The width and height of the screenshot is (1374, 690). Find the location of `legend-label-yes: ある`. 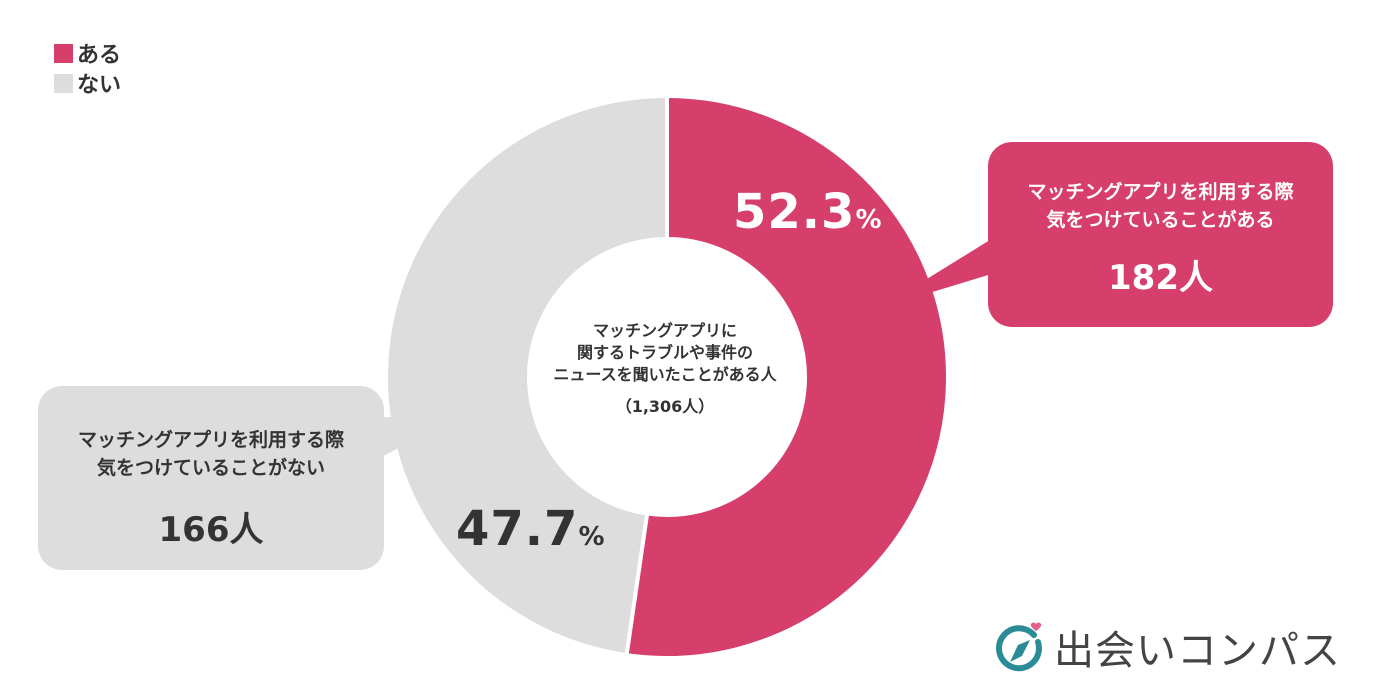

legend-label-yes: ある is located at coordinates (99, 55).